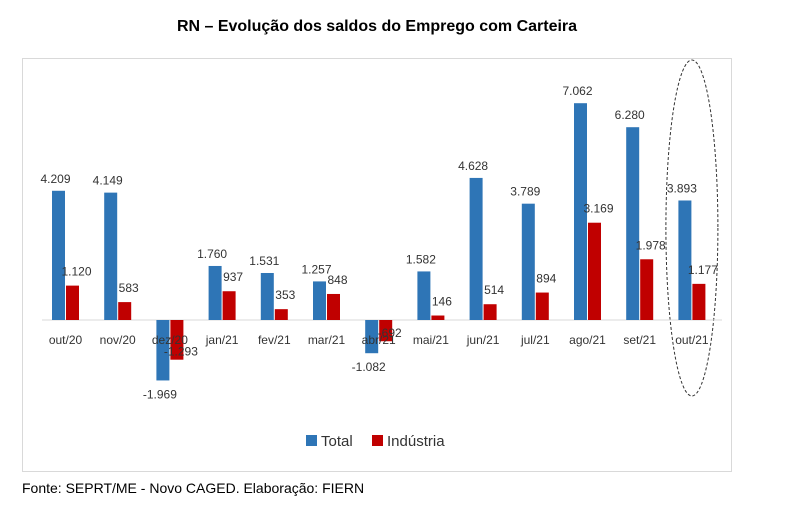 The image size is (794, 520). I want to click on data-label: 1.760, so click(212, 254).